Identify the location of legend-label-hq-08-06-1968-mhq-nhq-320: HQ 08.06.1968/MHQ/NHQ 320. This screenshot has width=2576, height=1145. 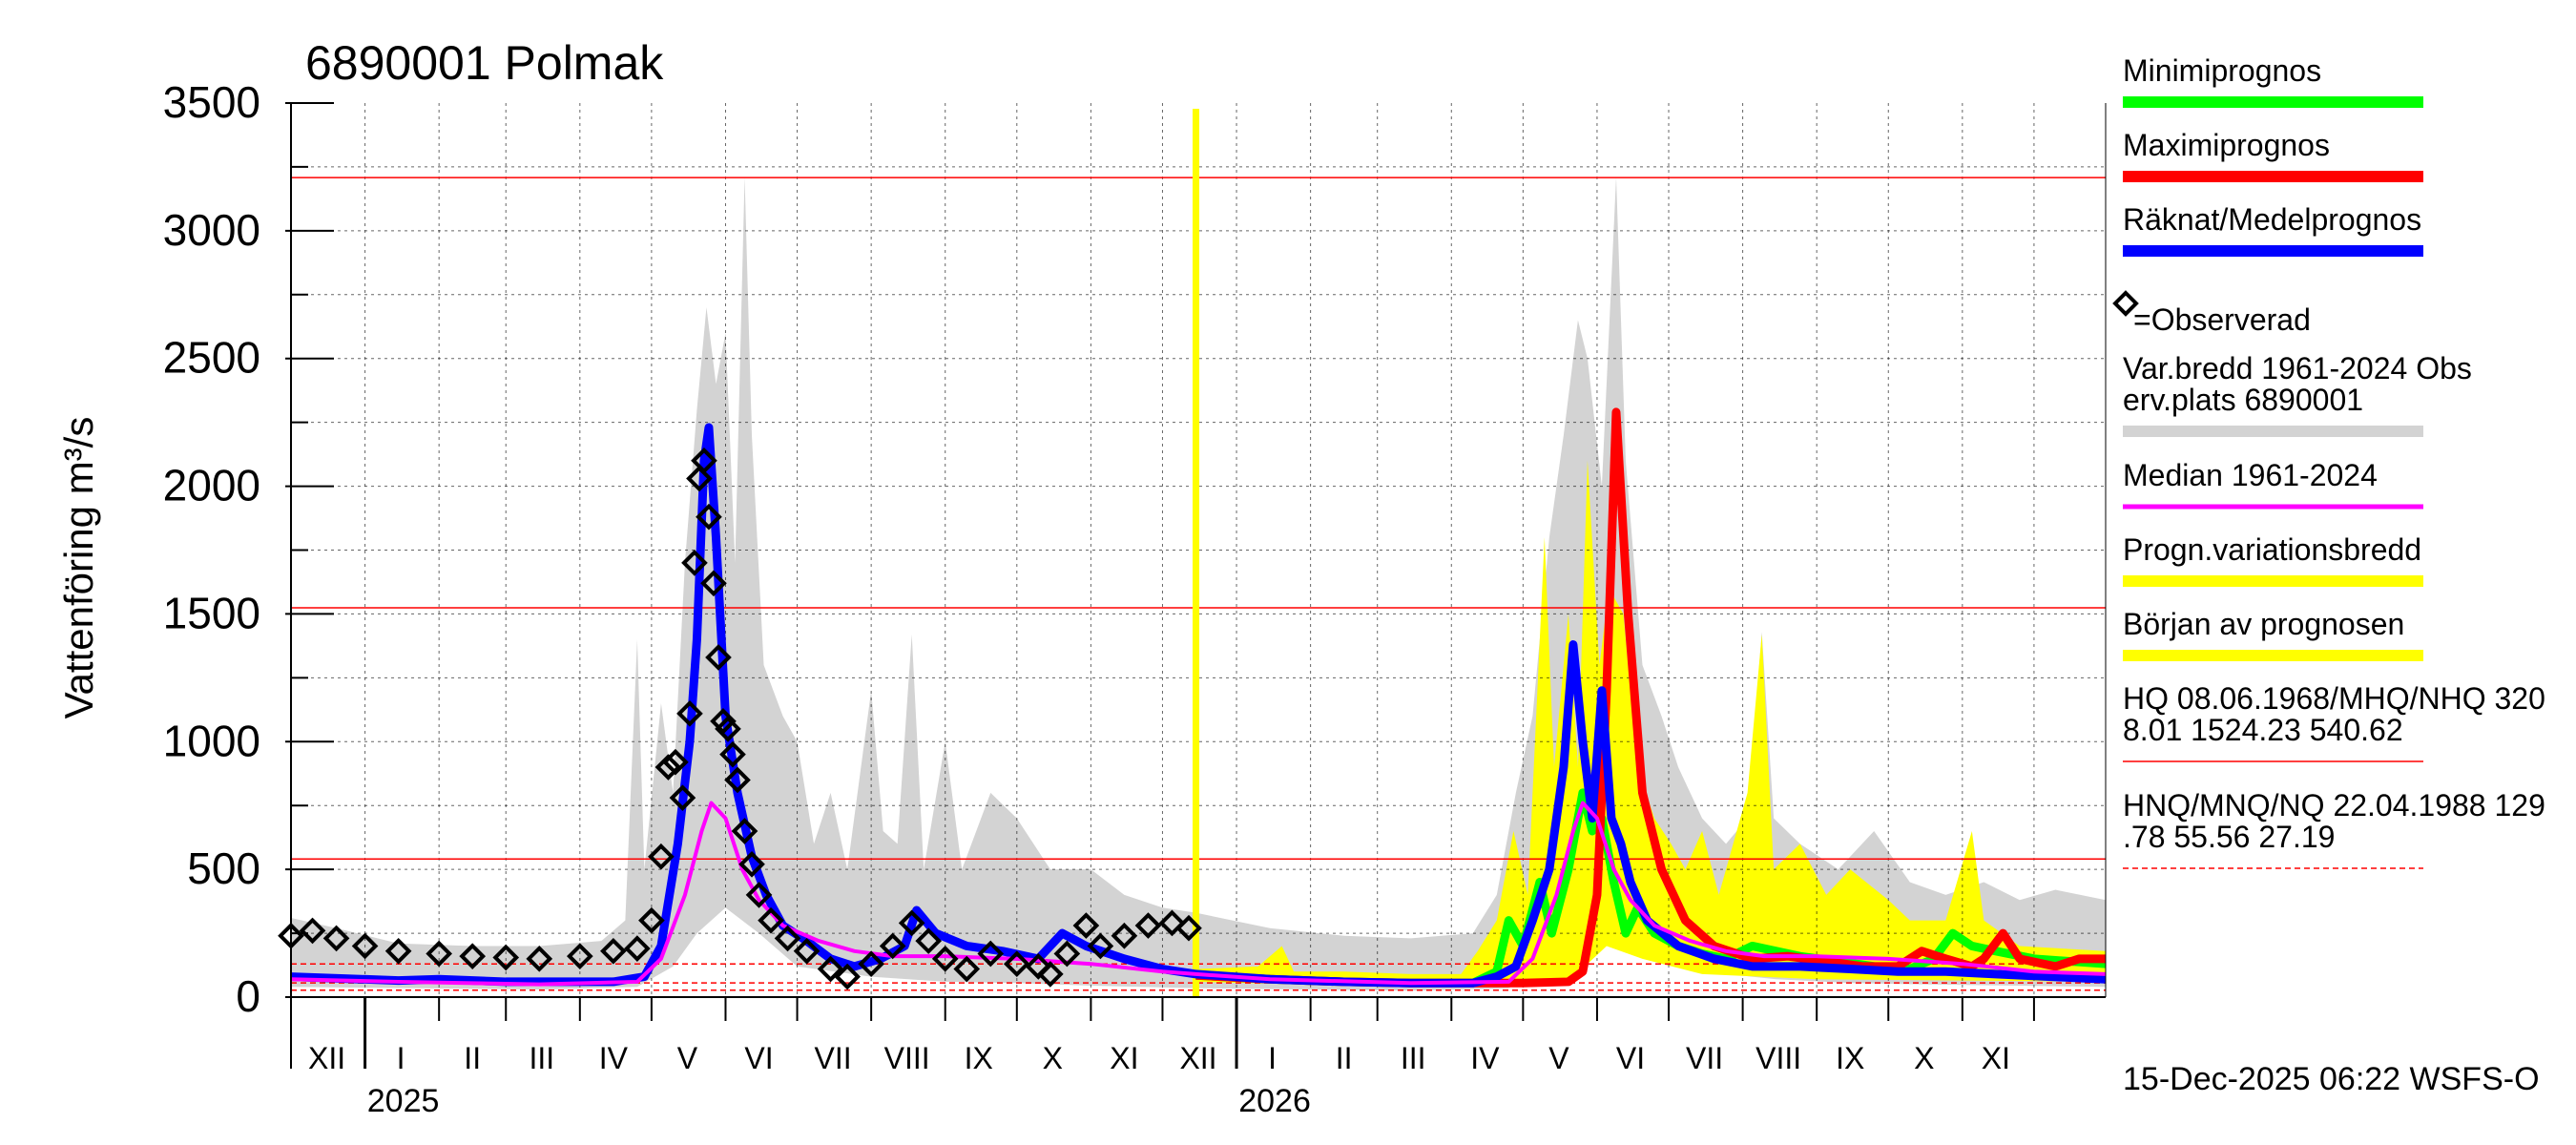
(2334, 698).